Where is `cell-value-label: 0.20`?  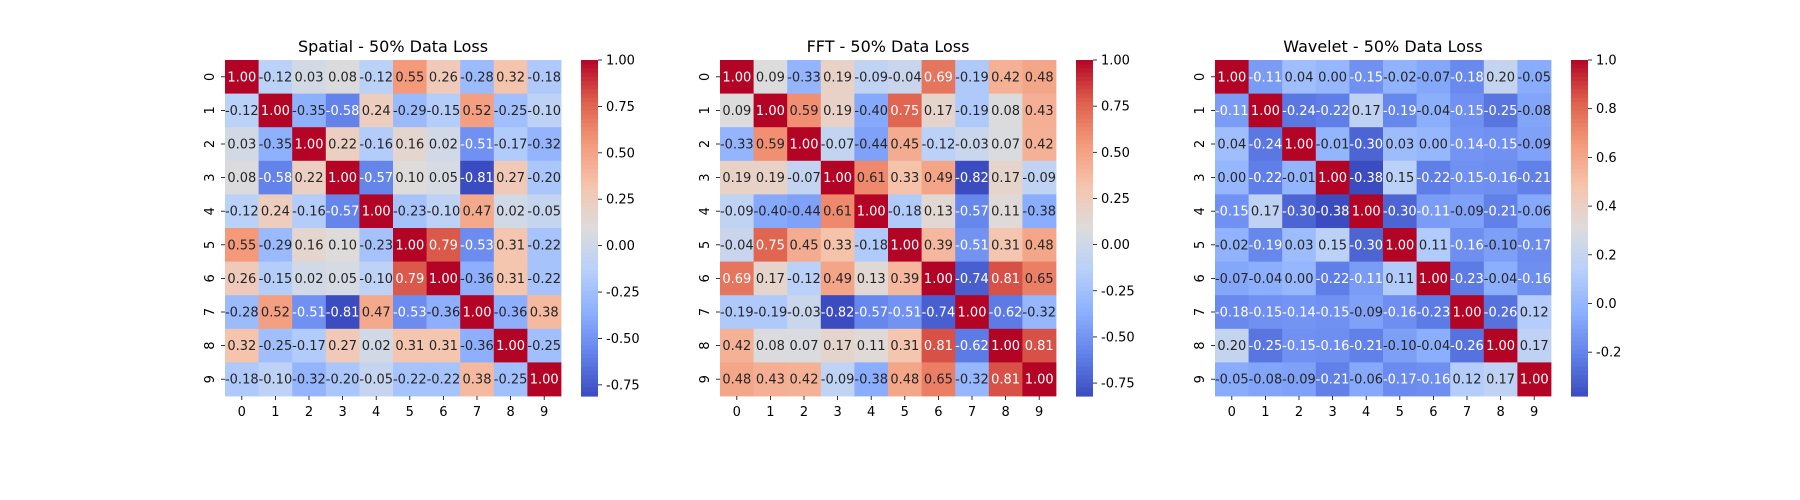
cell-value-label: 0.20 is located at coordinates (1231, 346).